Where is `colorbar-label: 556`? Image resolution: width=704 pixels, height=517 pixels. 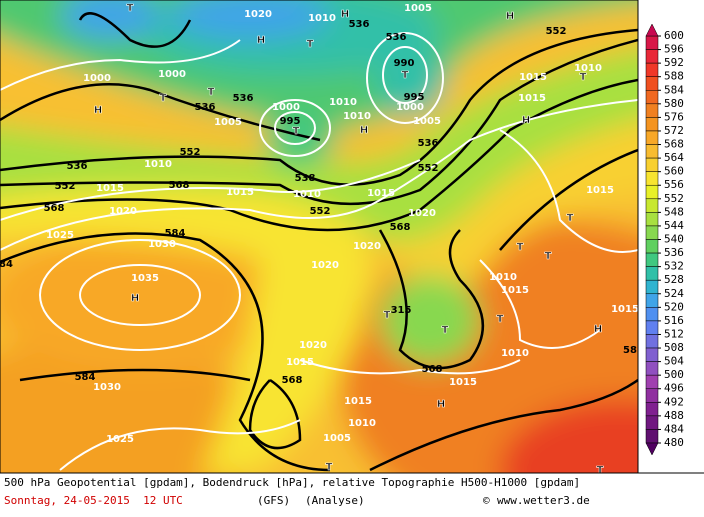
colorbar-label: 556 is located at coordinates (674, 184).